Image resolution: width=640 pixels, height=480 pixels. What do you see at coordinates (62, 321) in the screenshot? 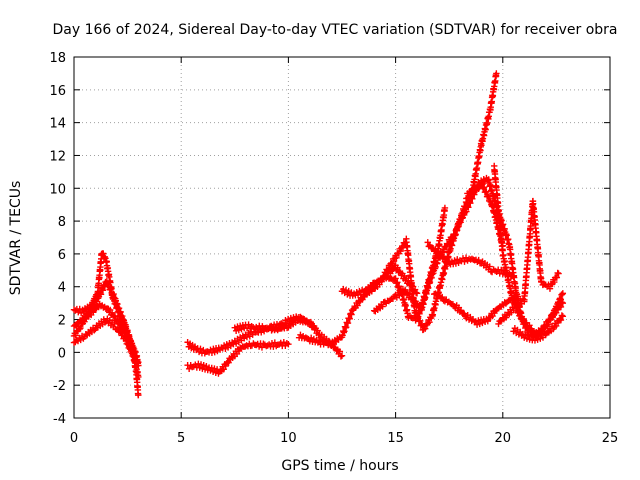
I see `y-tick-label: 2` at bounding box center [62, 321].